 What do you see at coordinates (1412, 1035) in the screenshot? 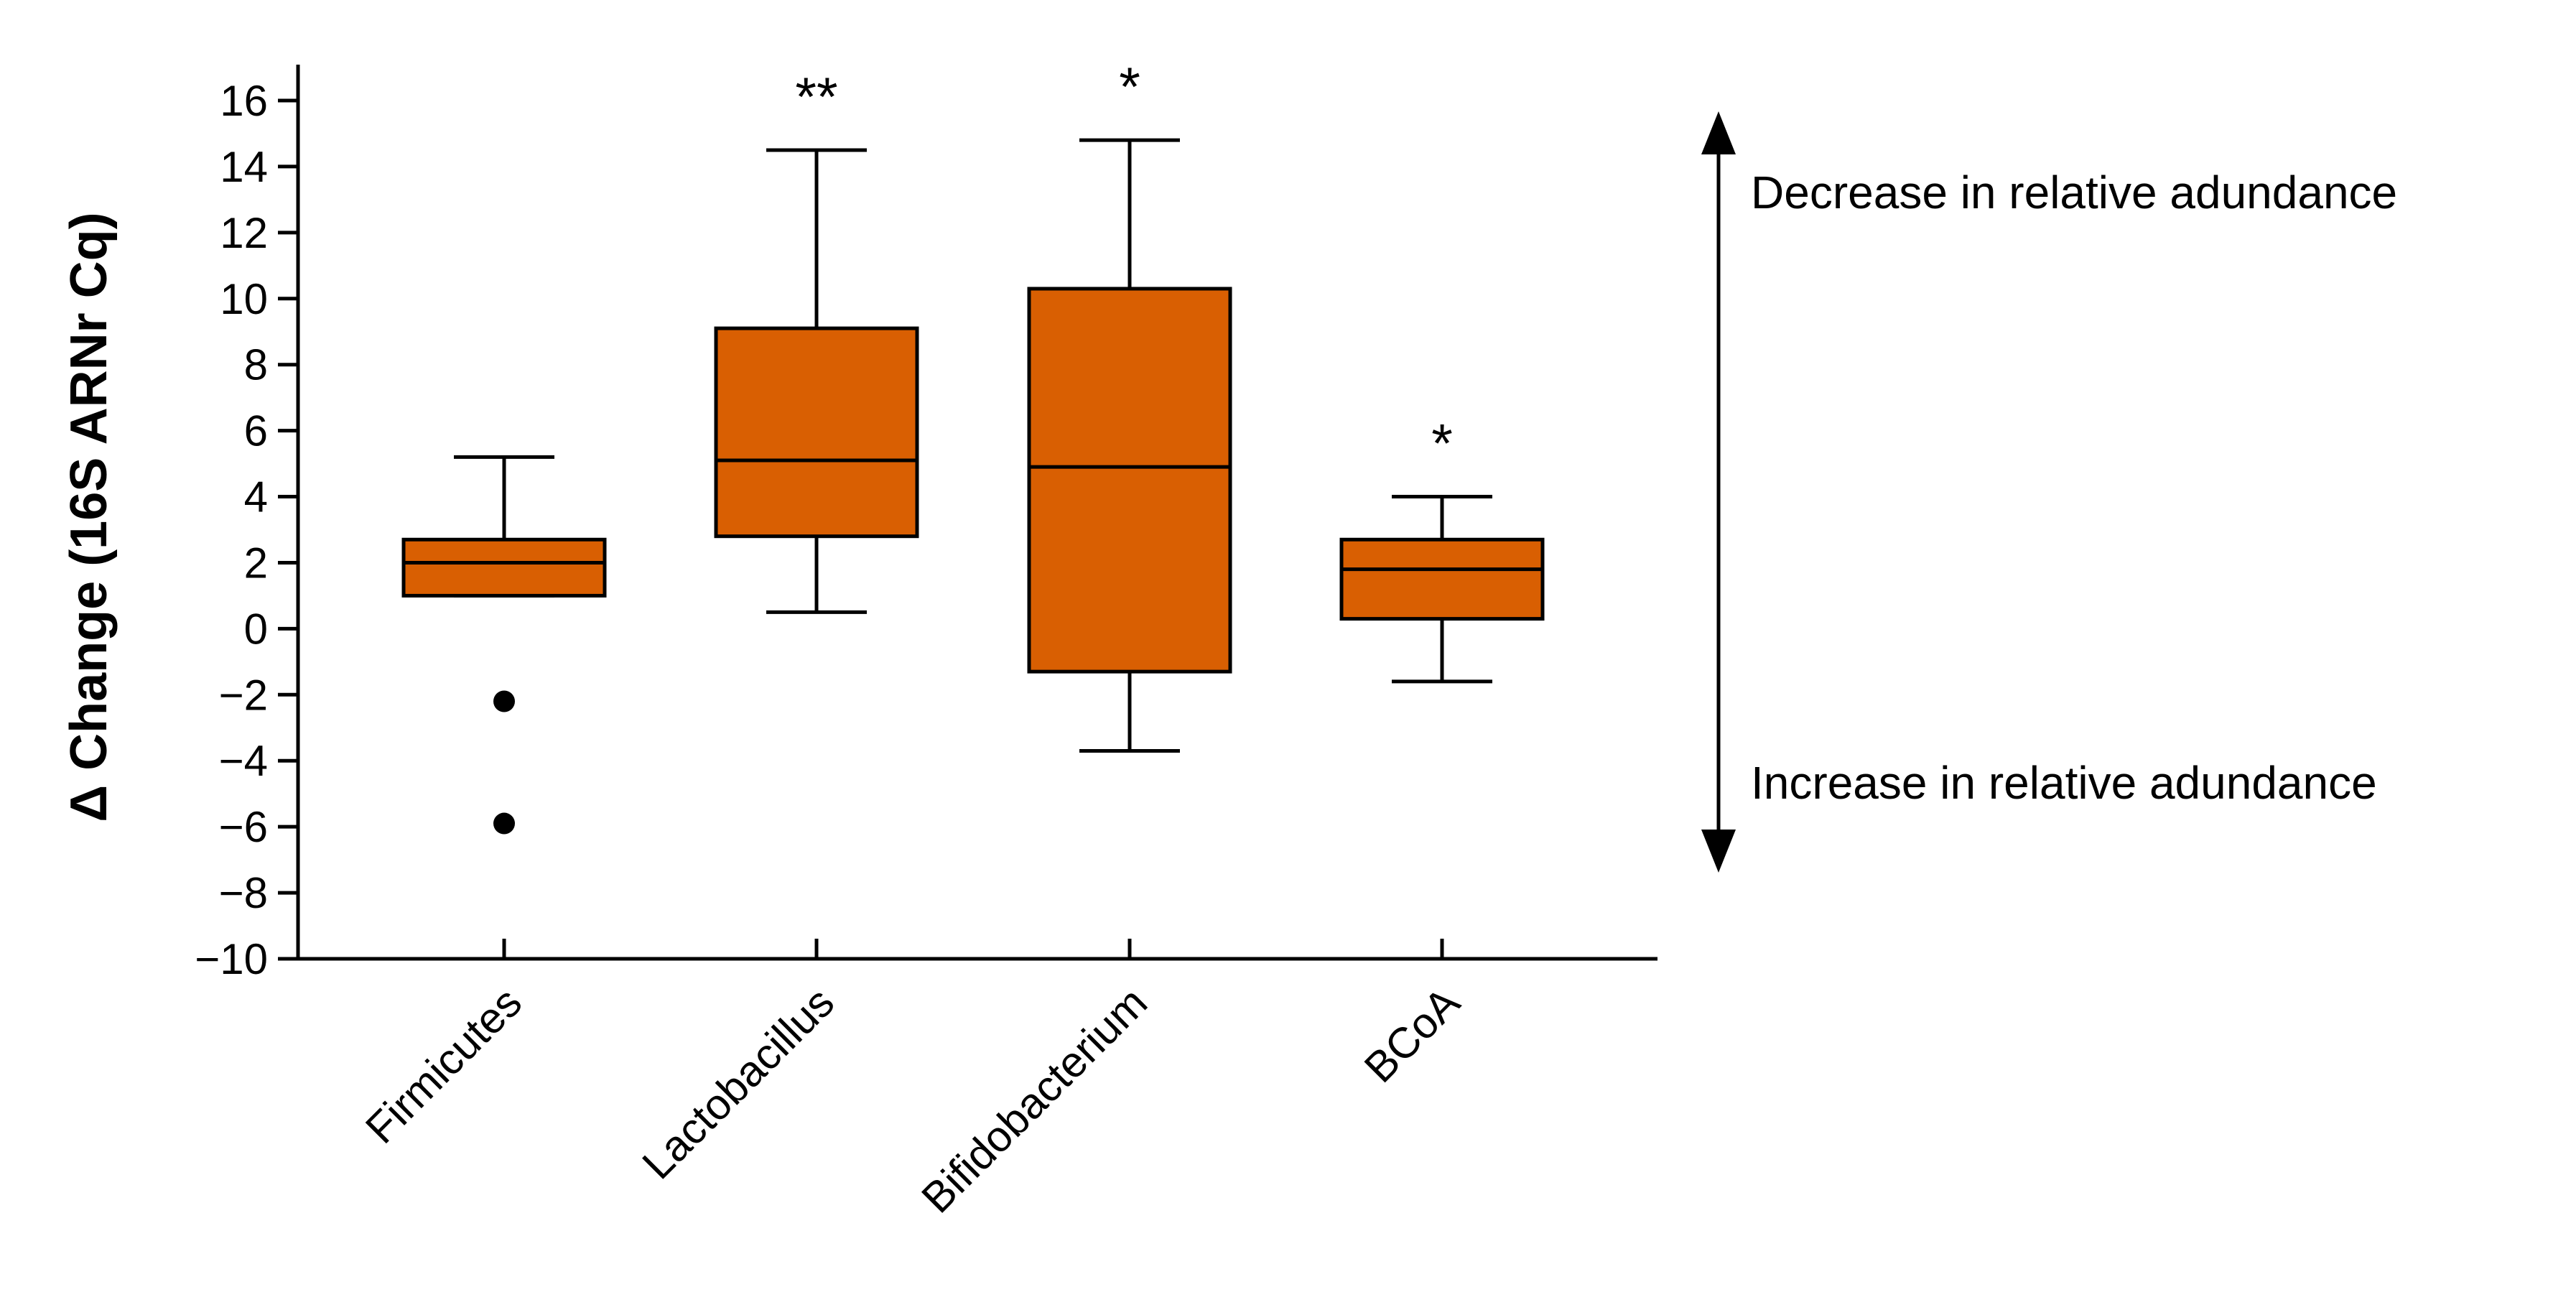
I see `x-category-label: BCoA` at bounding box center [1412, 1035].